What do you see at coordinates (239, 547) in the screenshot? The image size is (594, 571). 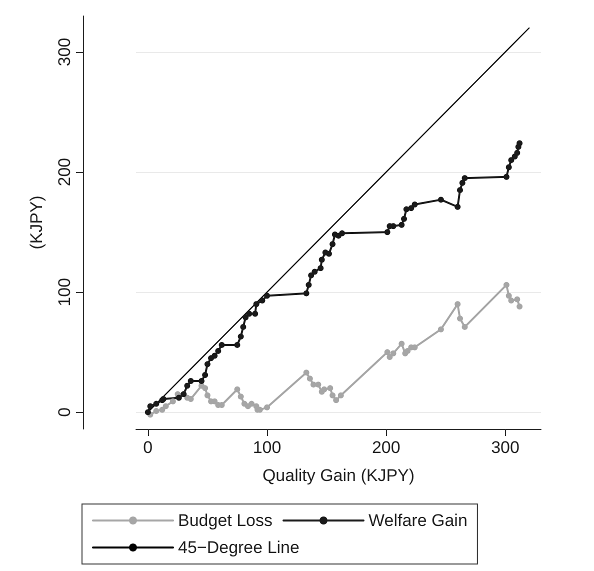 I see `legend-label: 45−Degree Line` at bounding box center [239, 547].